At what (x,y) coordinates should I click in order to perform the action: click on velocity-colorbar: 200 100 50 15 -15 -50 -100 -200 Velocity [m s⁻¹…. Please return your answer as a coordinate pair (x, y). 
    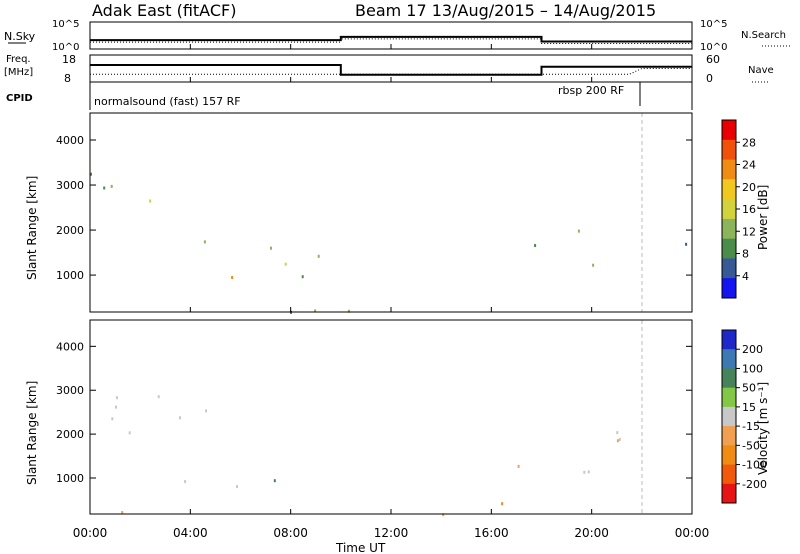
    Looking at the image, I should click on (745, 416).